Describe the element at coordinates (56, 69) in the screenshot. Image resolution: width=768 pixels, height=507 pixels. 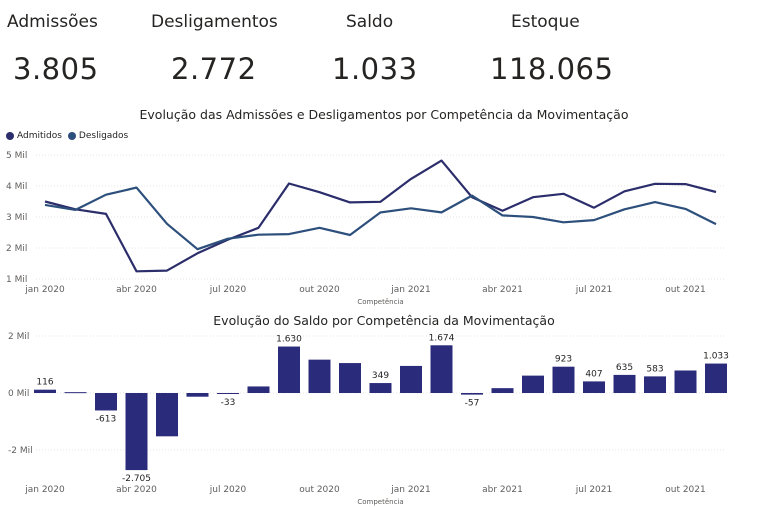
I see `kpi-value: 3.805` at that location.